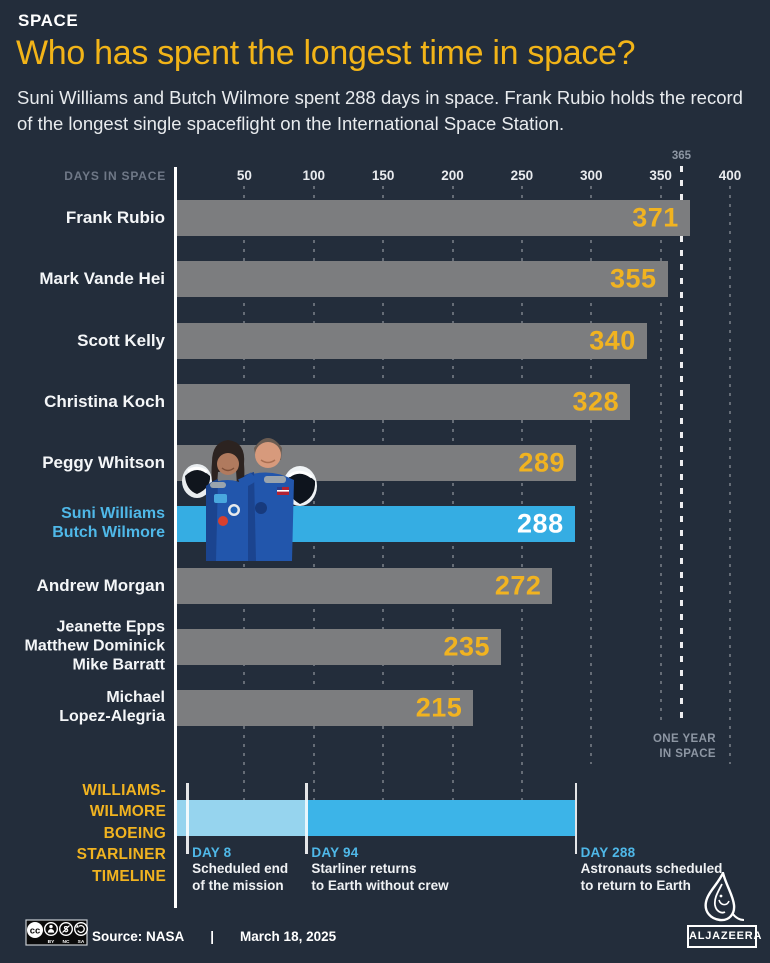  I want to click on one-year-caption-line: ONE YEAR, so click(684, 739).